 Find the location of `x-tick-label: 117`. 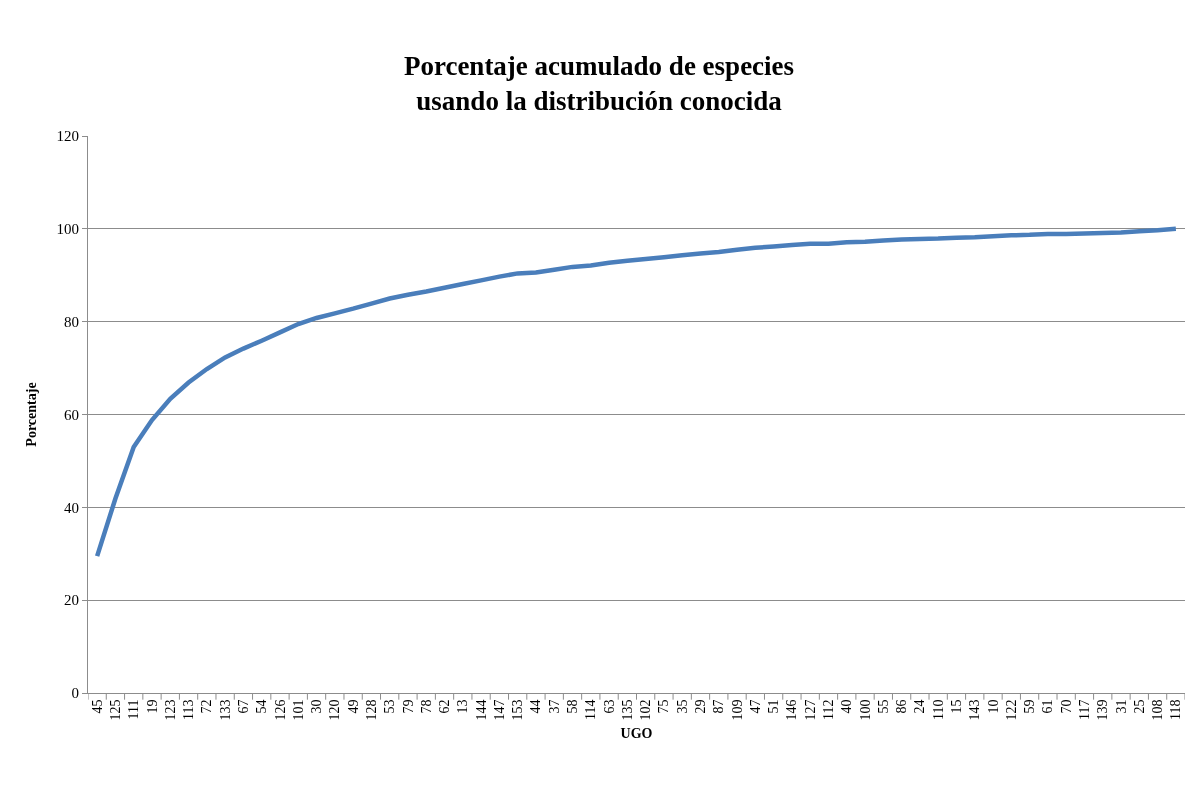

x-tick-label: 117 is located at coordinates (1084, 710).